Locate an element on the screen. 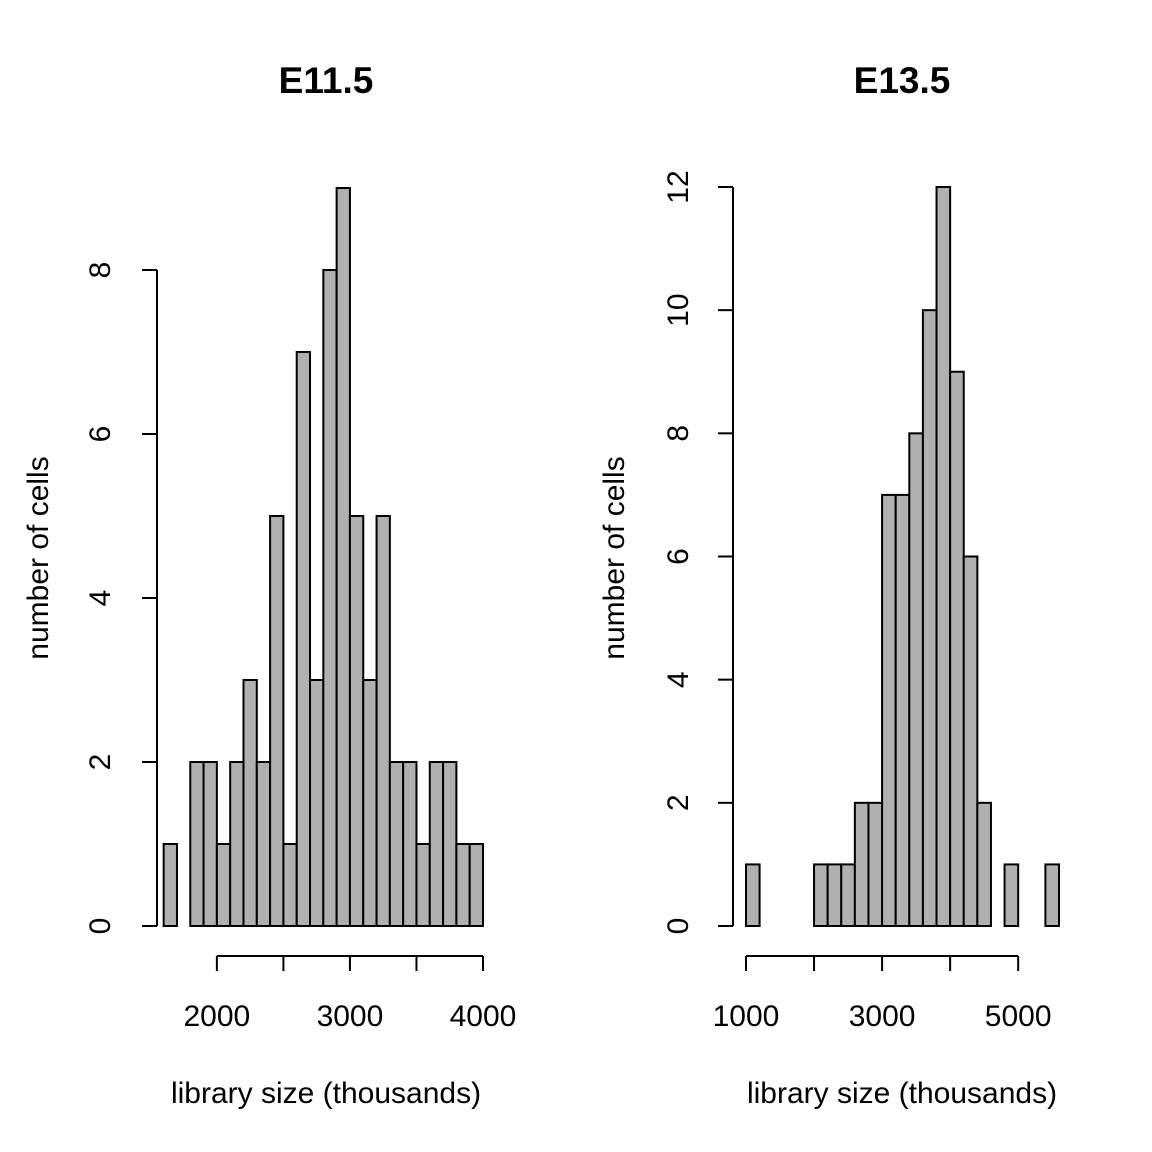 This screenshot has height=1152, width=1152. y-tick-label: 10 is located at coordinates (678, 309).